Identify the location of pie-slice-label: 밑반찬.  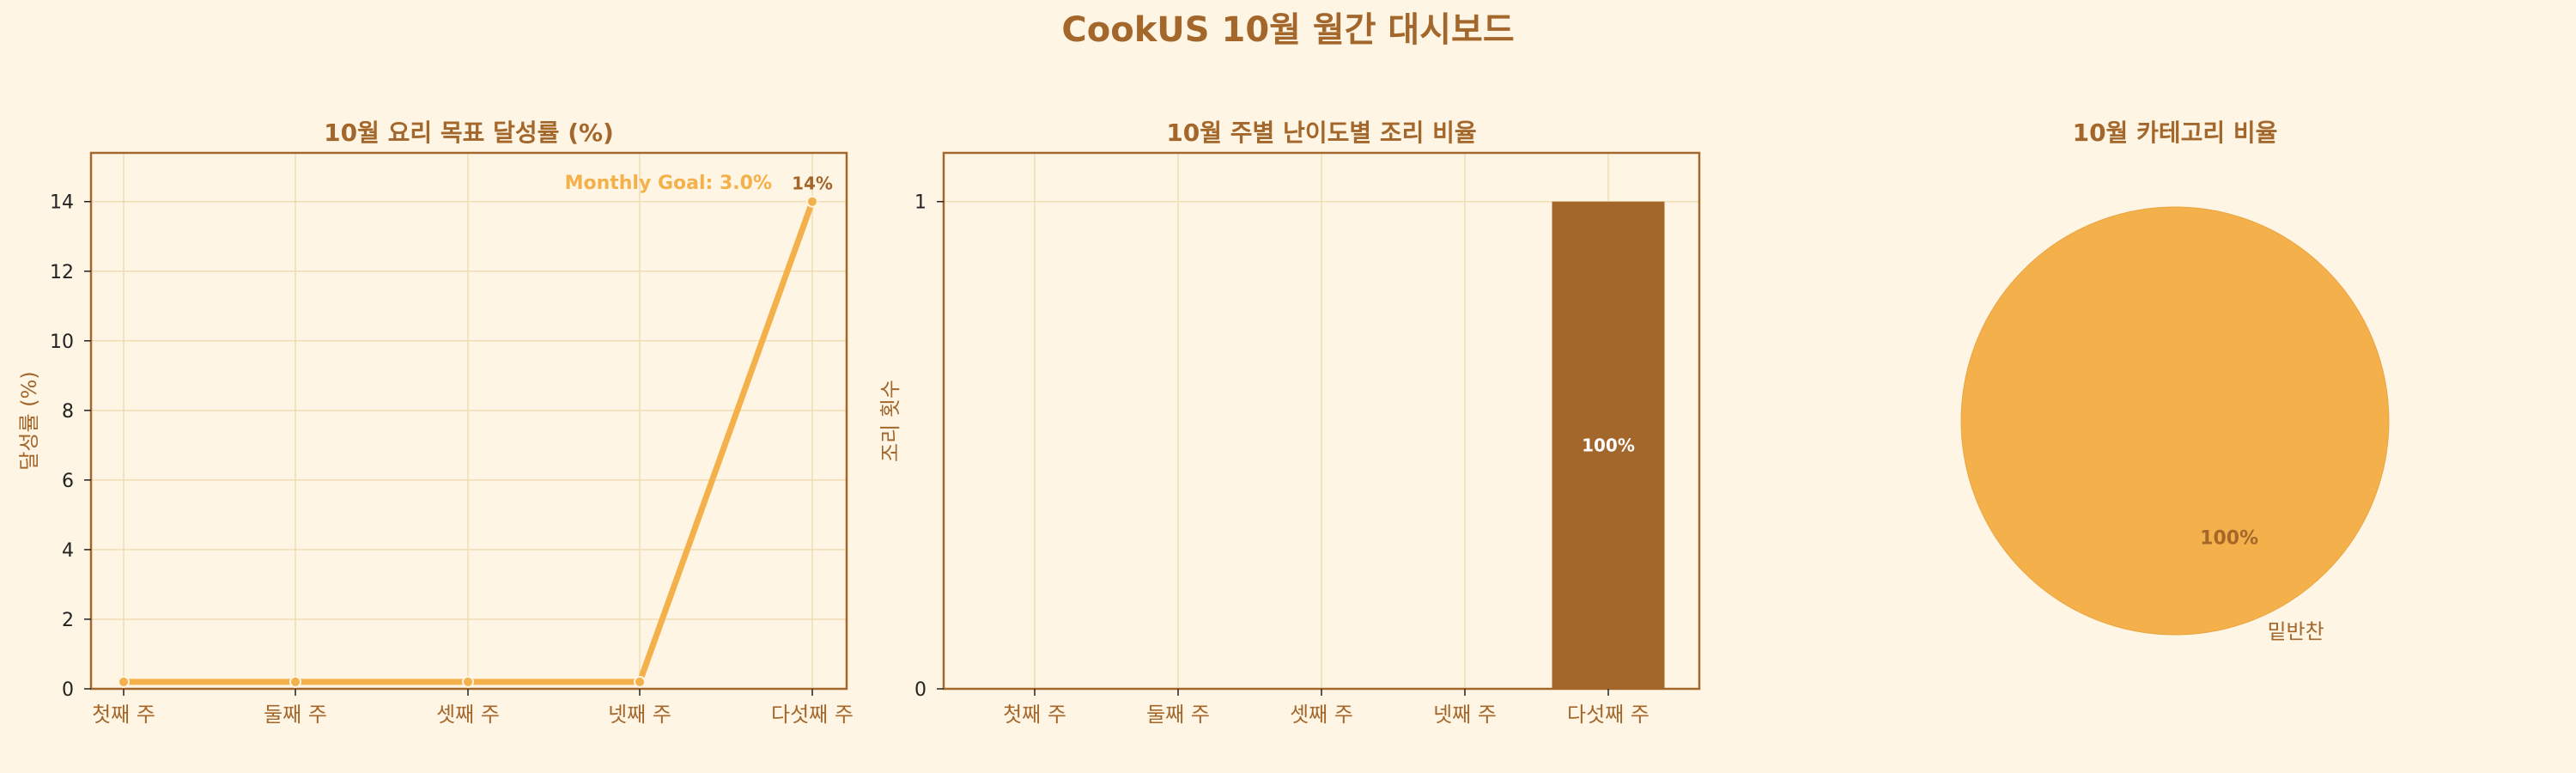
(2295, 631).